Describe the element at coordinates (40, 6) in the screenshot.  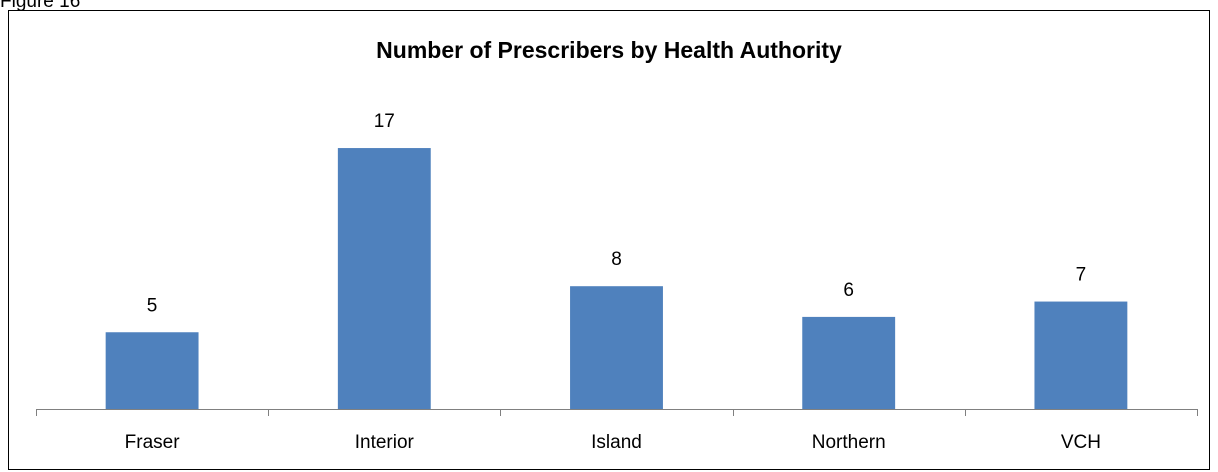
I see `figure-caption: Figure 16` at that location.